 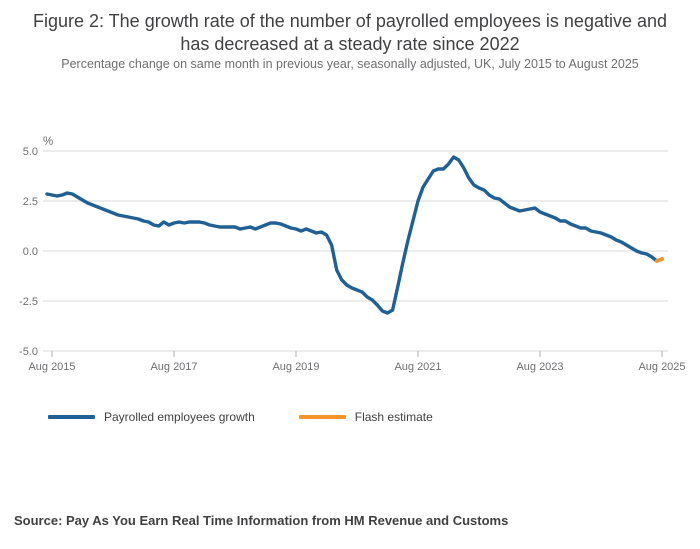 I want to click on x-axis-tick-label: Aug 2025, so click(x=661, y=367).